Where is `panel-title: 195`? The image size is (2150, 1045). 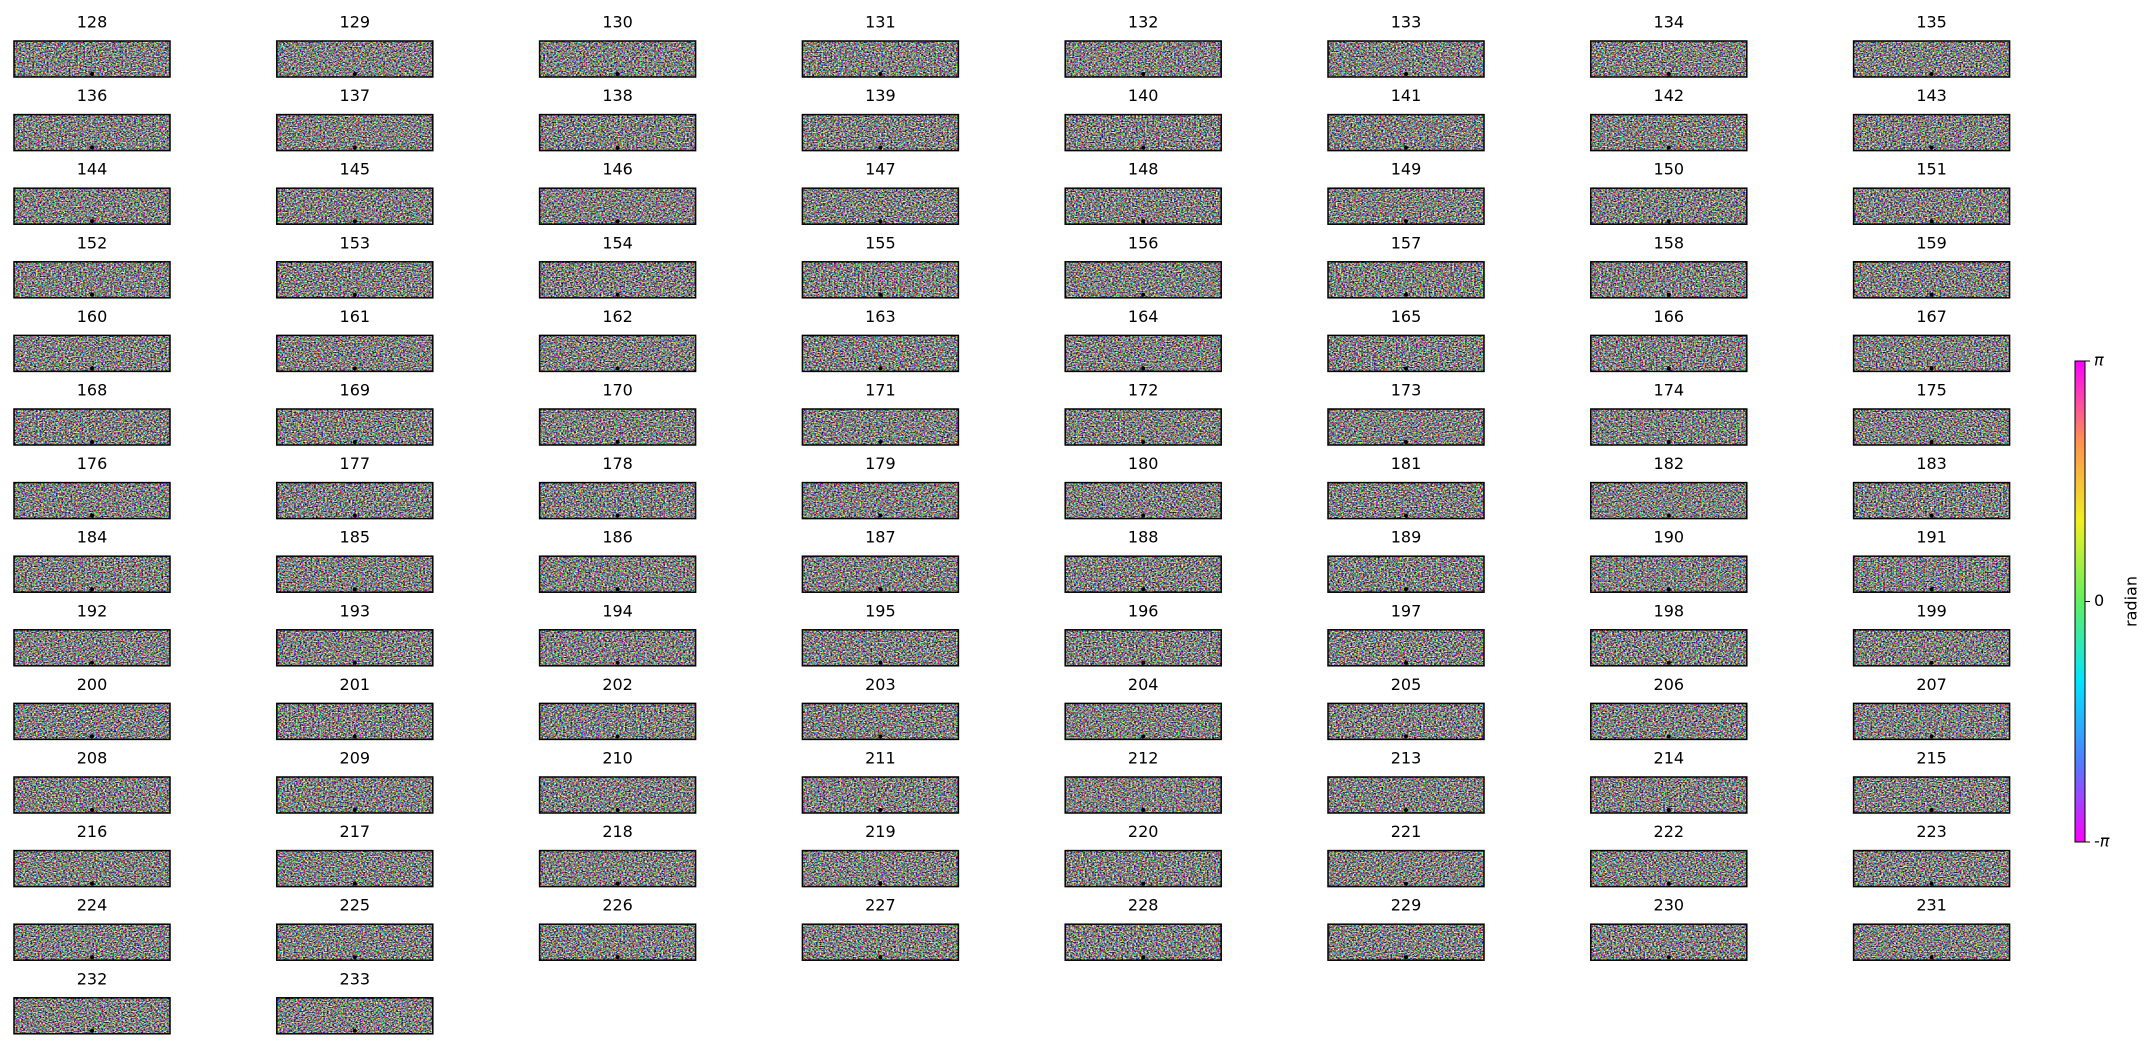
panel-title: 195 is located at coordinates (880, 610).